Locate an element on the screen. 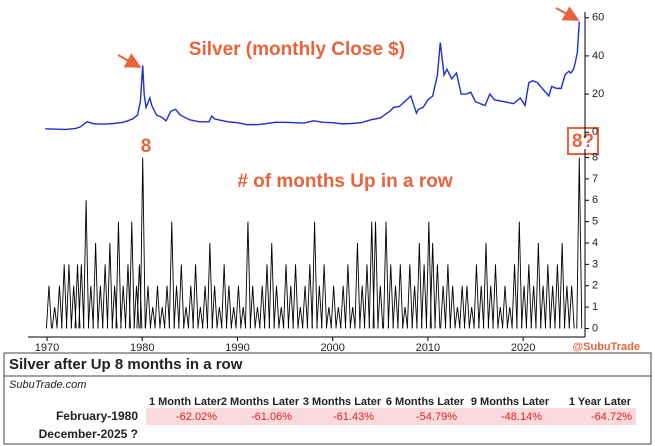 The height and width of the screenshot is (446, 655). cell: -64.72% is located at coordinates (611, 417).